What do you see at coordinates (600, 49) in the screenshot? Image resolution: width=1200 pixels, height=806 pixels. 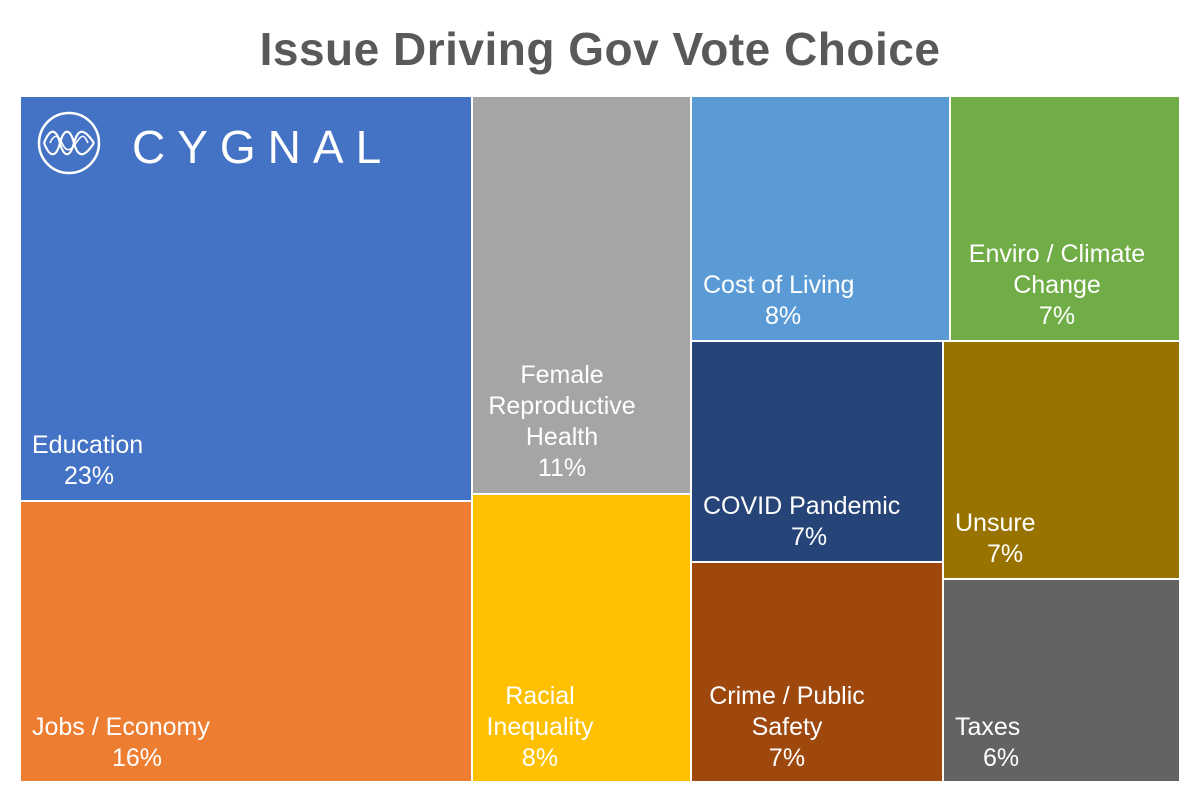 I see `chart-title: Issue Driving Gov Vote Choice` at bounding box center [600, 49].